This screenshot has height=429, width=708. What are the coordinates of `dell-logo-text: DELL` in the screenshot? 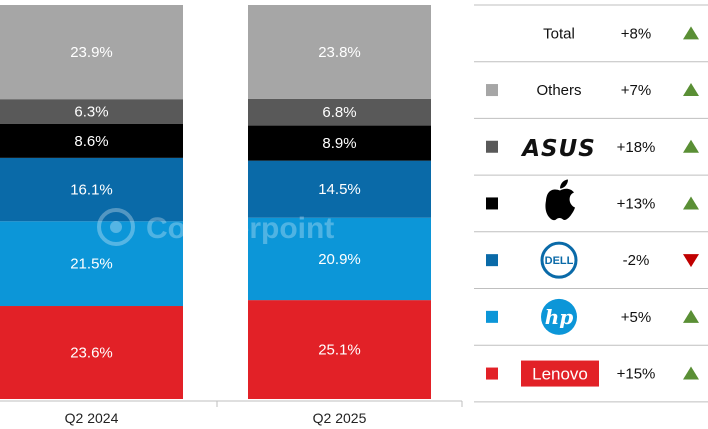 It's located at (559, 261).